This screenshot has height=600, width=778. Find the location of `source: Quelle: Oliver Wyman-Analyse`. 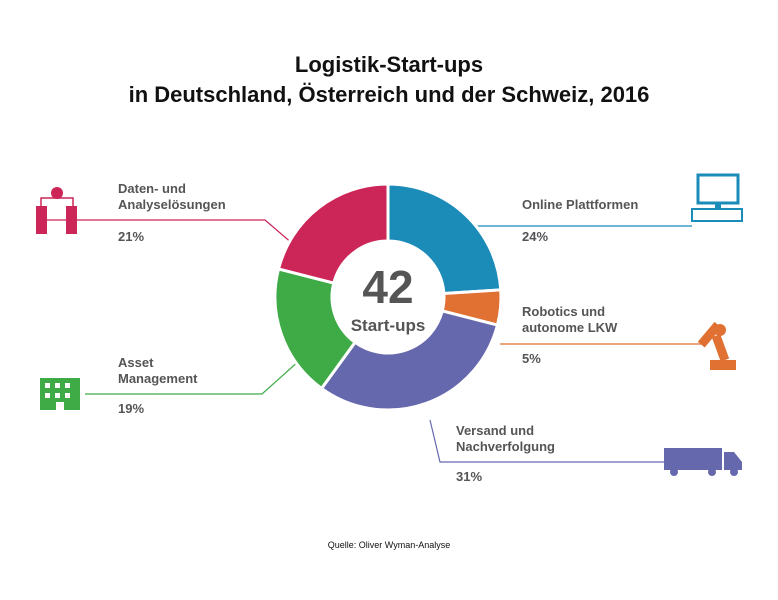

source: Quelle: Oliver Wyman-Analyse is located at coordinates (389, 545).